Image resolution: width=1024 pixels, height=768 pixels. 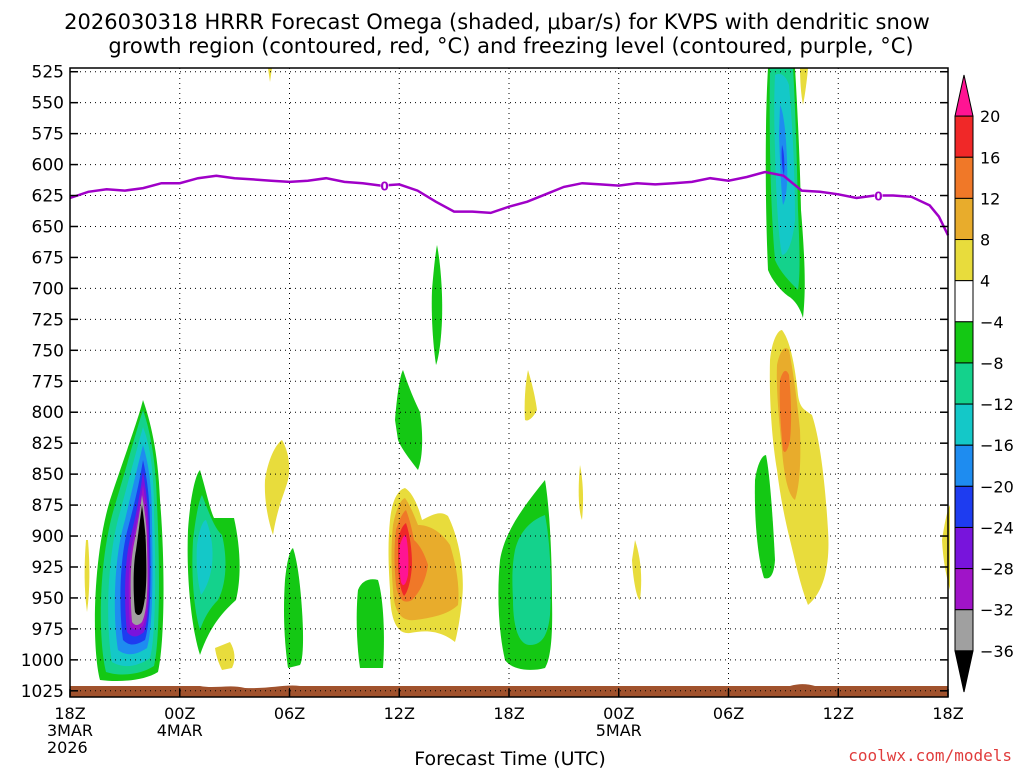 What do you see at coordinates (990, 157) in the screenshot?
I see `colorbar-label: 16` at bounding box center [990, 157].